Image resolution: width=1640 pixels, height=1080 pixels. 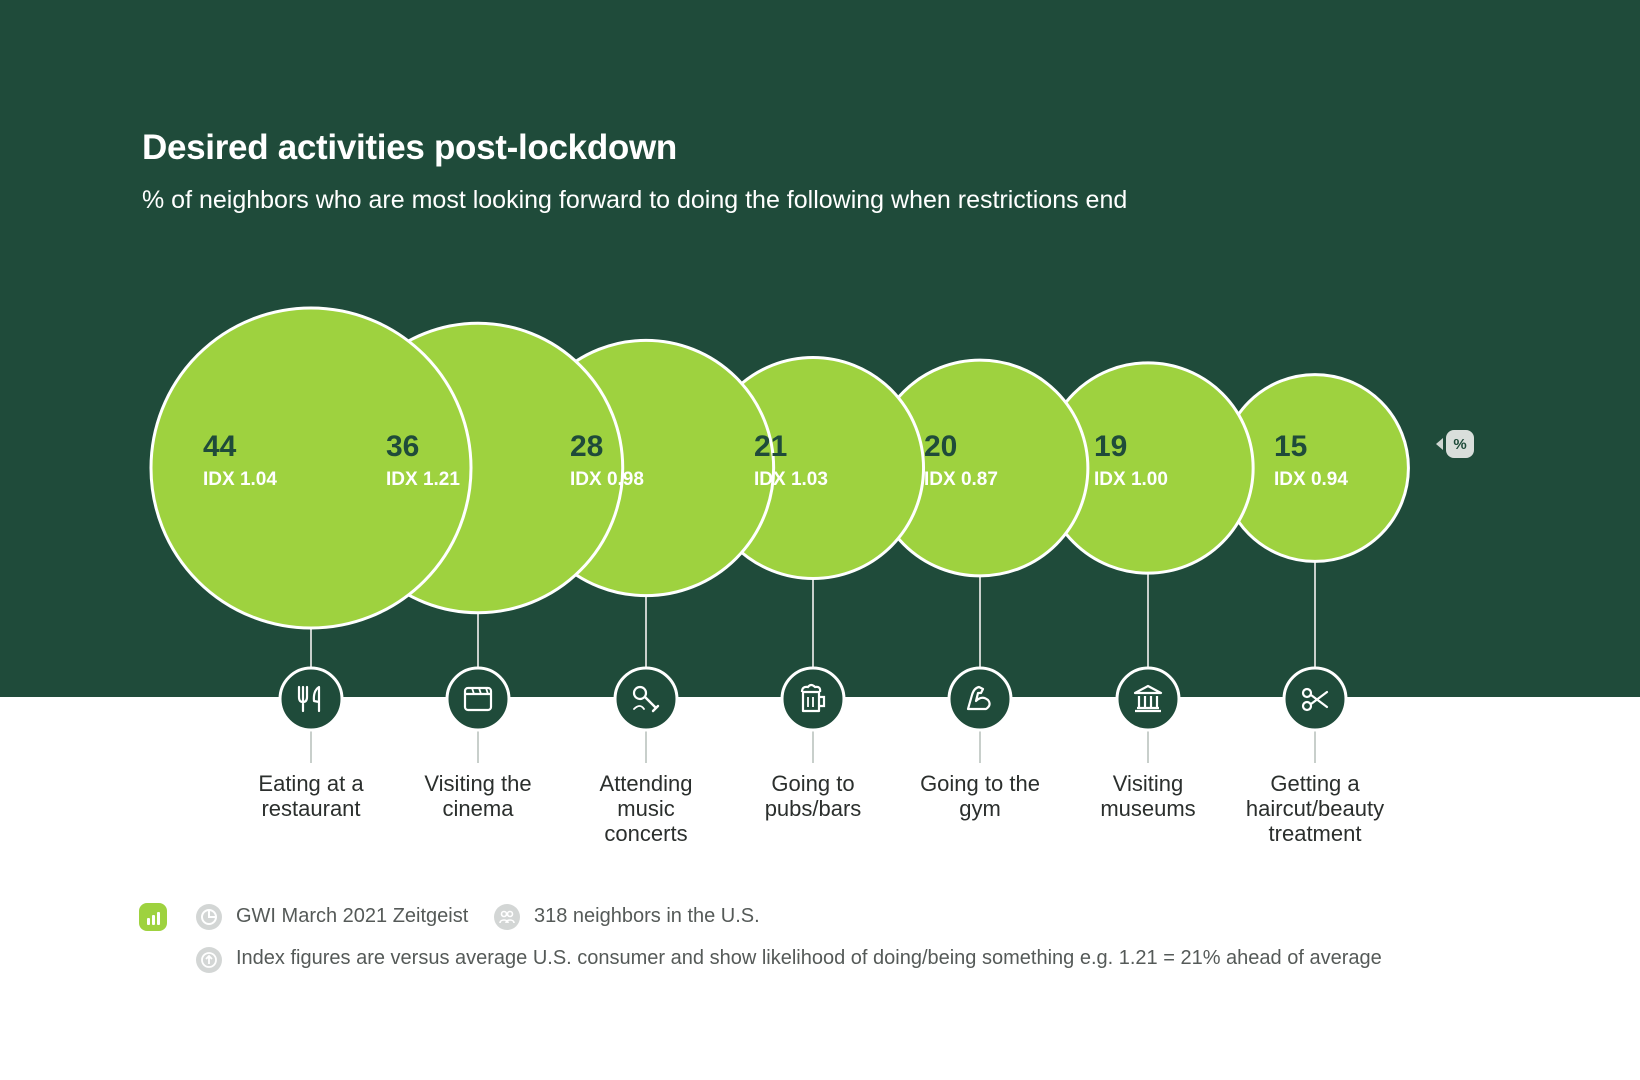 What do you see at coordinates (409, 147) in the screenshot?
I see `chart-title: Desired activities post-lockdown` at bounding box center [409, 147].